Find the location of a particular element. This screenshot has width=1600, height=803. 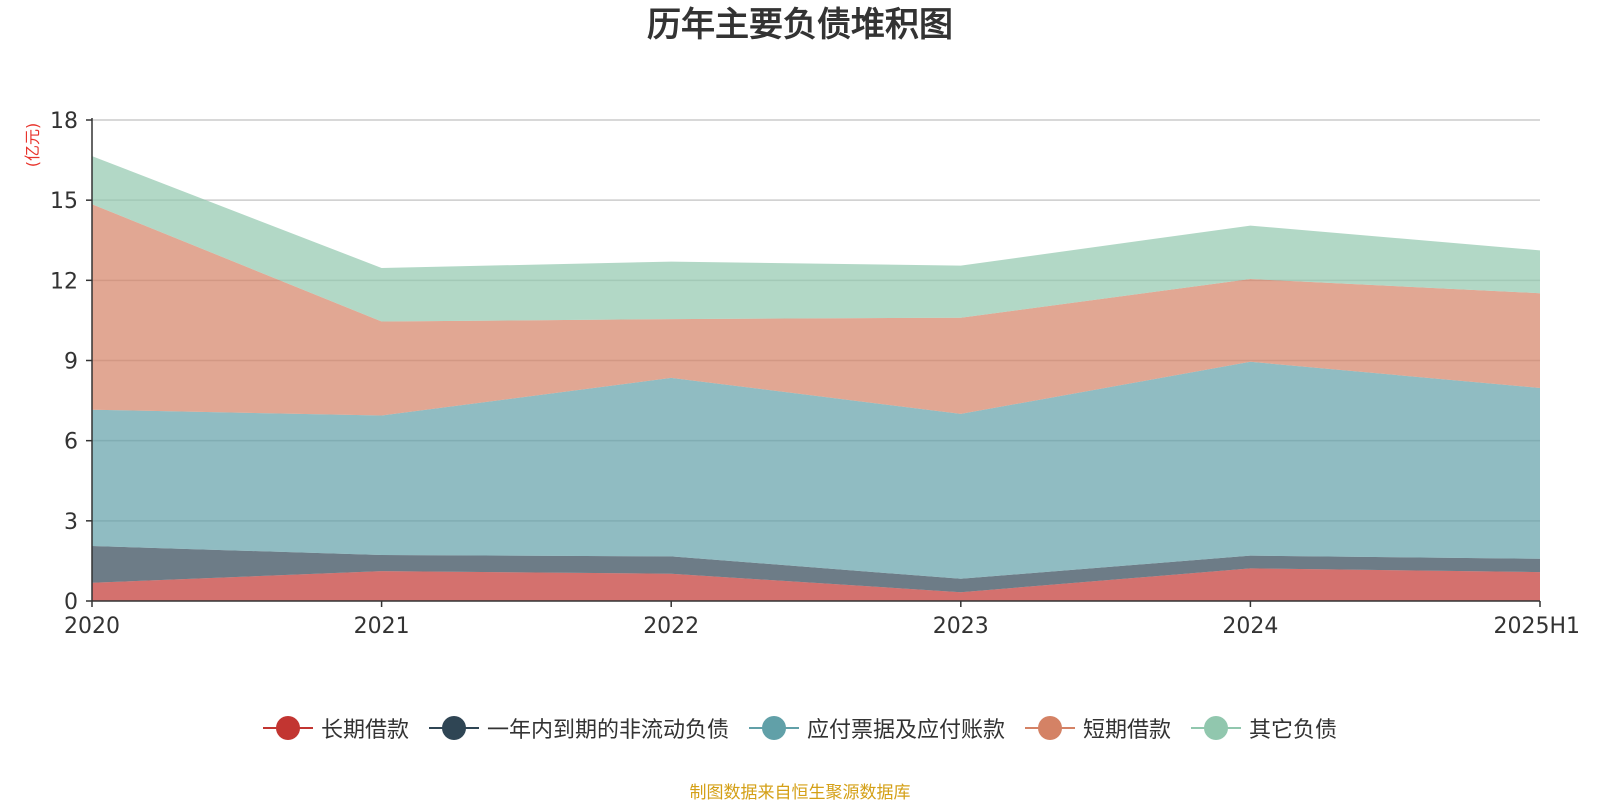

legend-item: 短期借款 is located at coordinates (1098, 728).